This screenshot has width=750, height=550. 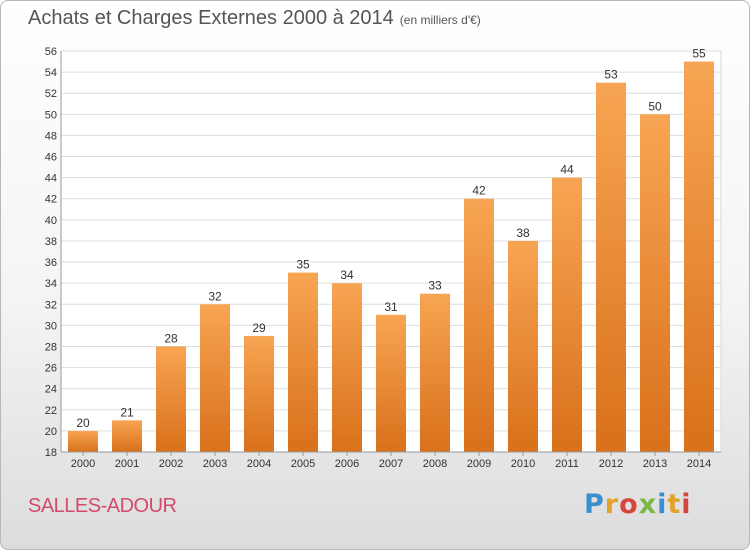 I want to click on x-tick-label: 2010, so click(x=523, y=464).